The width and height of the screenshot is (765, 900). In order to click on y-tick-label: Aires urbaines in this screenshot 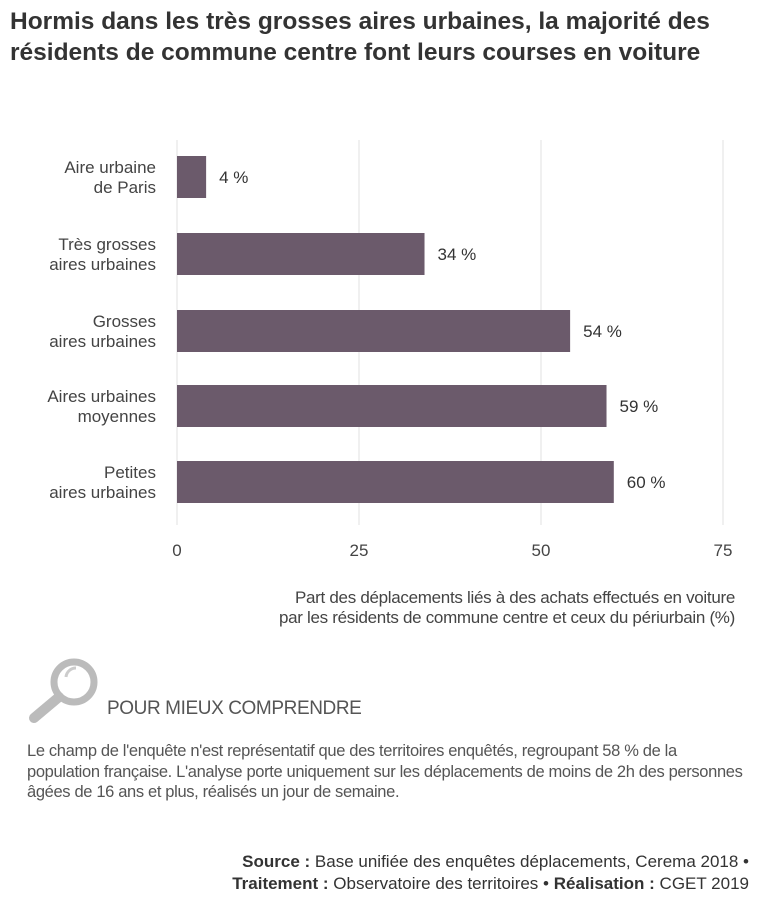, I will do `click(101, 396)`.